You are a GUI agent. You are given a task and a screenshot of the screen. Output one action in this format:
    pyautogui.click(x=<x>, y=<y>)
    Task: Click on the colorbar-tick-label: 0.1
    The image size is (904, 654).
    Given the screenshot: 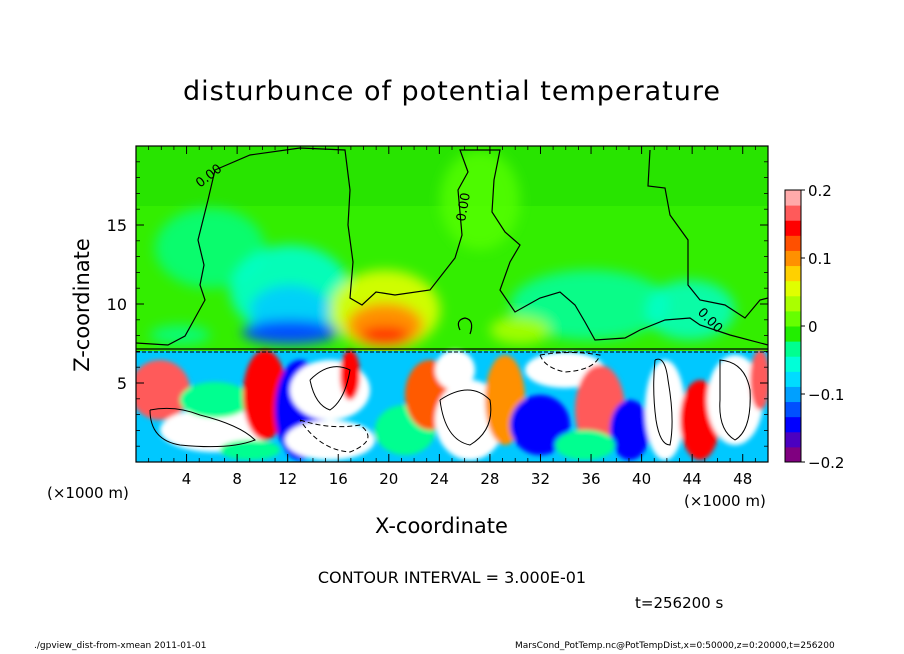 What is the action you would take?
    pyautogui.click(x=820, y=259)
    